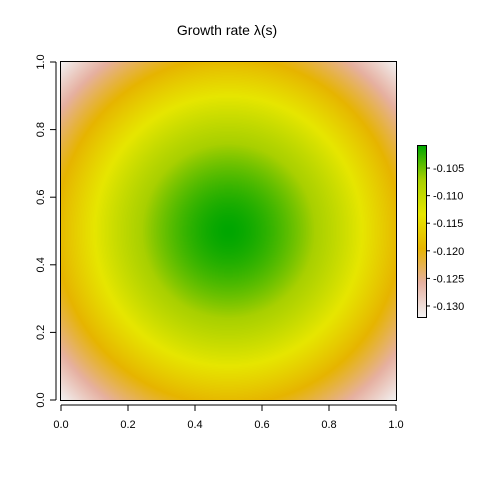 This screenshot has height=480, width=480. Describe the element at coordinates (41, 399) in the screenshot. I see `y-tick-label: 0.0` at that location.